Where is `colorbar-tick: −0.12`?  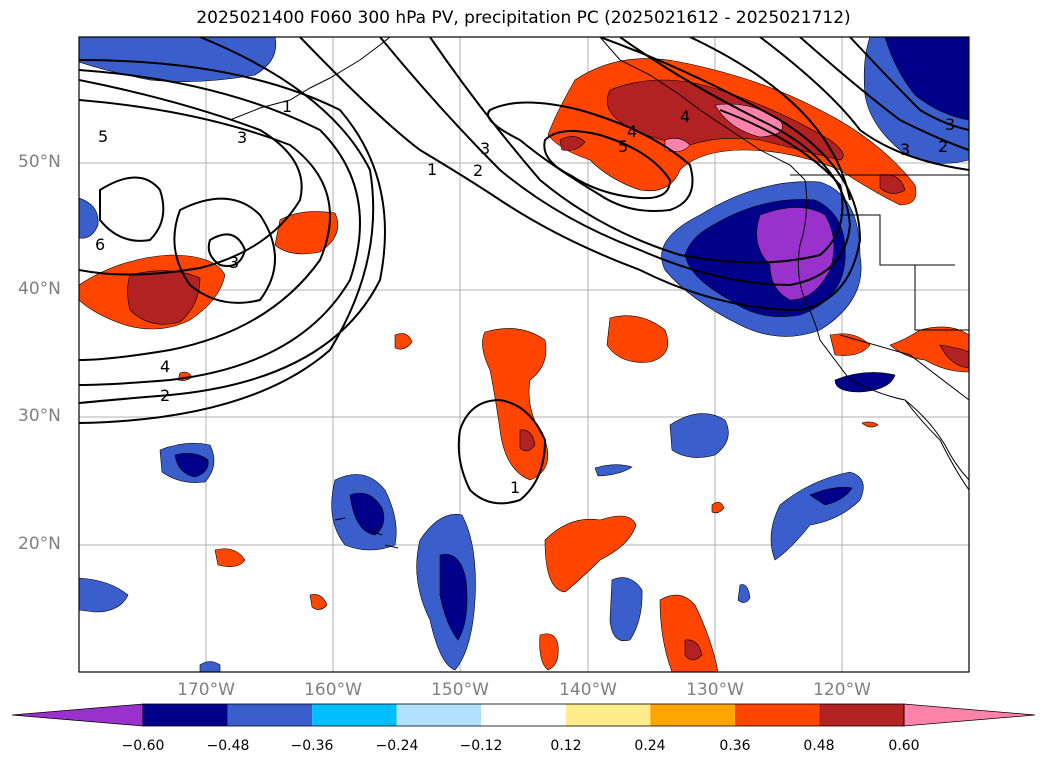
colorbar-tick: −0.12 is located at coordinates (481, 746).